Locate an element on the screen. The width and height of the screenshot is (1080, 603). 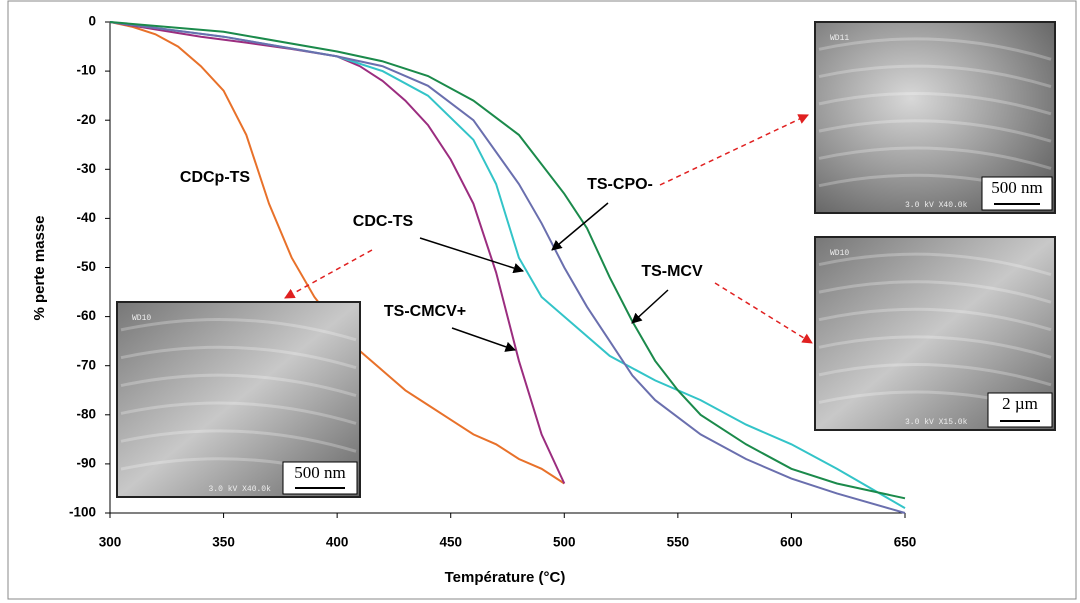
series-label: TS-MCV is located at coordinates (672, 271).